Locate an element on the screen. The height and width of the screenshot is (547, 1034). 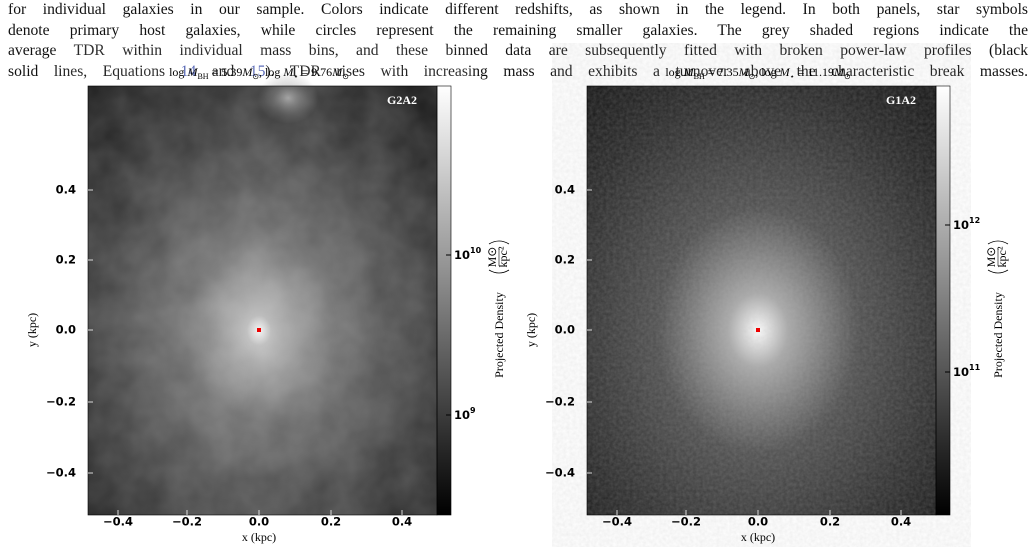
colorbar-tick-label: 1011 is located at coordinates (967, 371).